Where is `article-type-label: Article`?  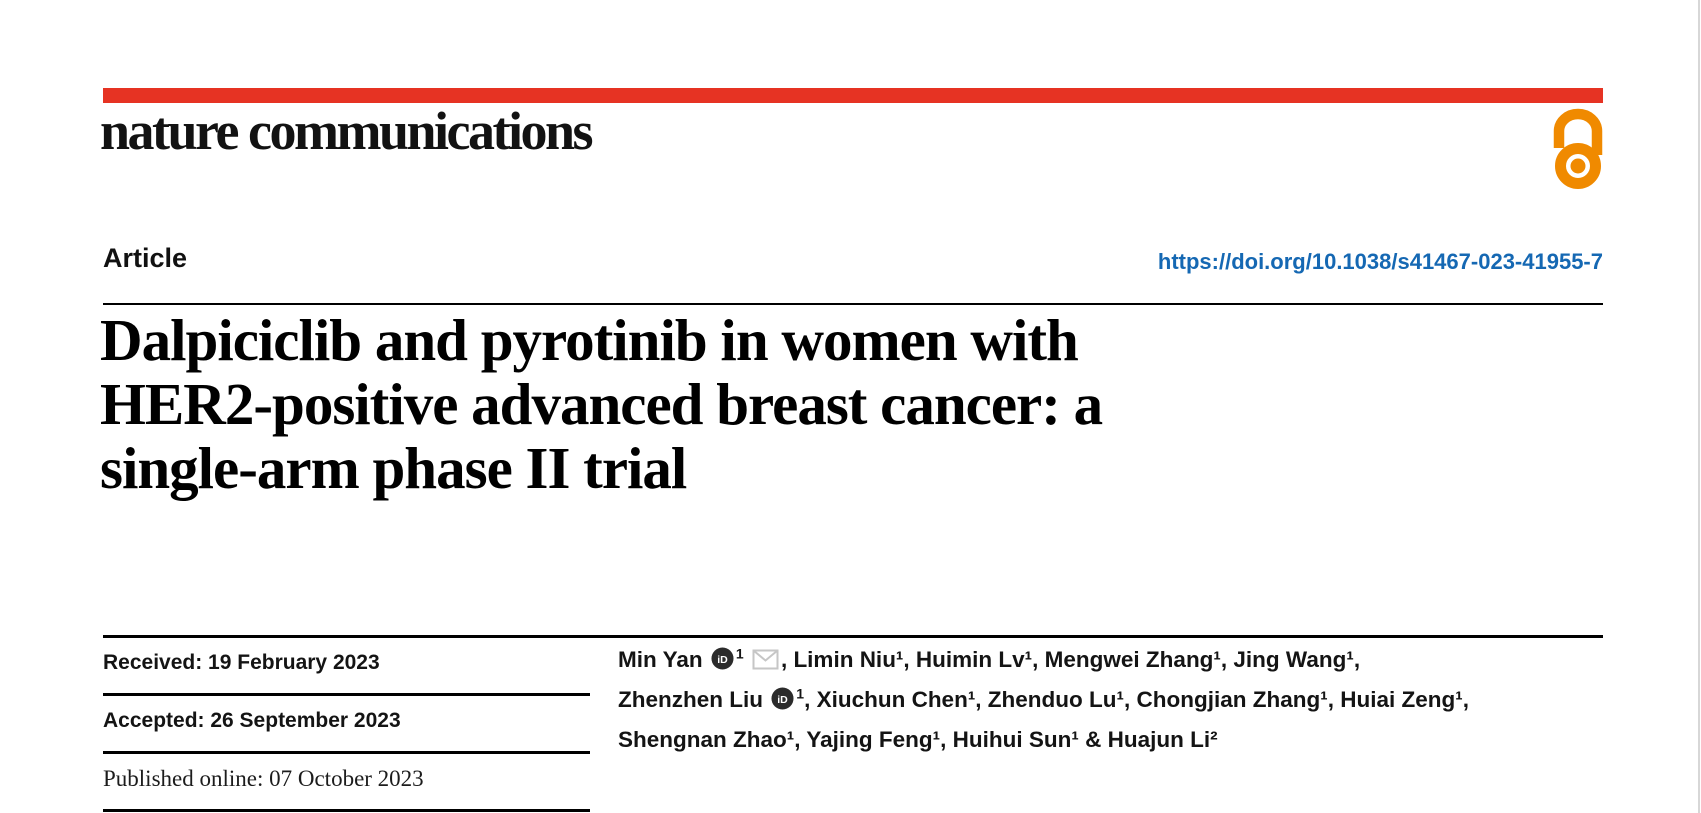 article-type-label: Article is located at coordinates (145, 258).